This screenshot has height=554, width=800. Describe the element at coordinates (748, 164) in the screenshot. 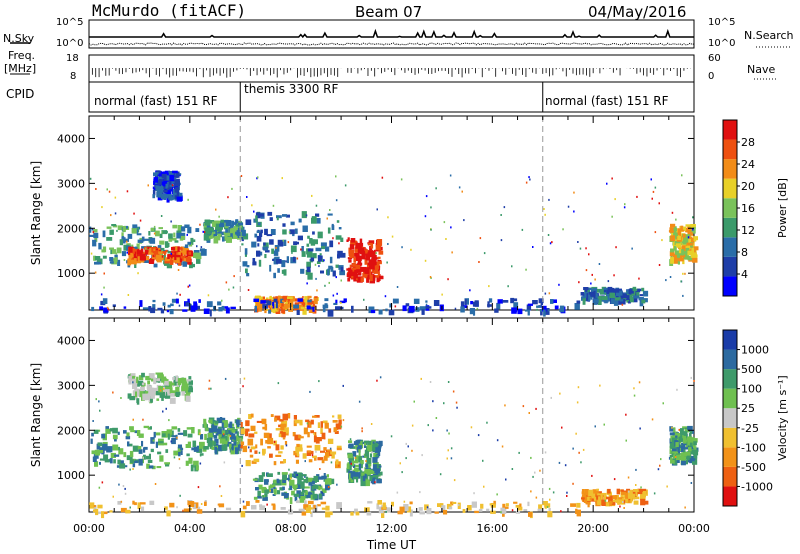

I see `colorbar-tick-label: 24` at that location.